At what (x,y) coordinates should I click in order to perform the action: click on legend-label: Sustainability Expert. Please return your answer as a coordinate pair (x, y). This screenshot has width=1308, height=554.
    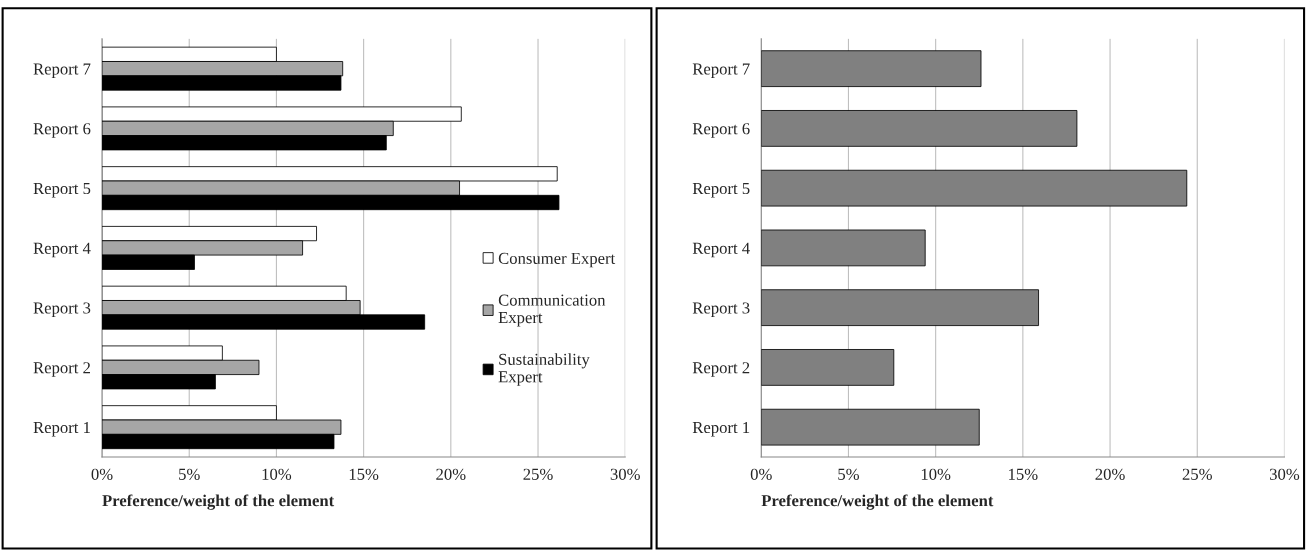
    Looking at the image, I should click on (544, 369).